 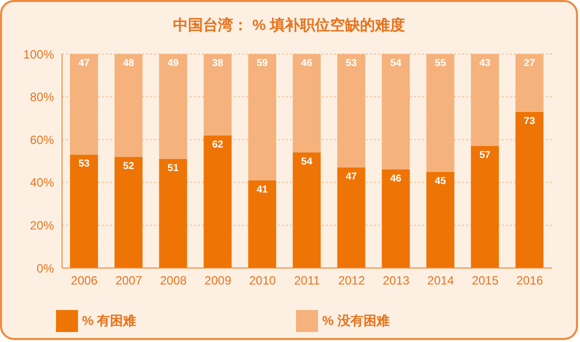 What do you see at coordinates (38, 54) in the screenshot?
I see `y-tick-label: 100%` at bounding box center [38, 54].